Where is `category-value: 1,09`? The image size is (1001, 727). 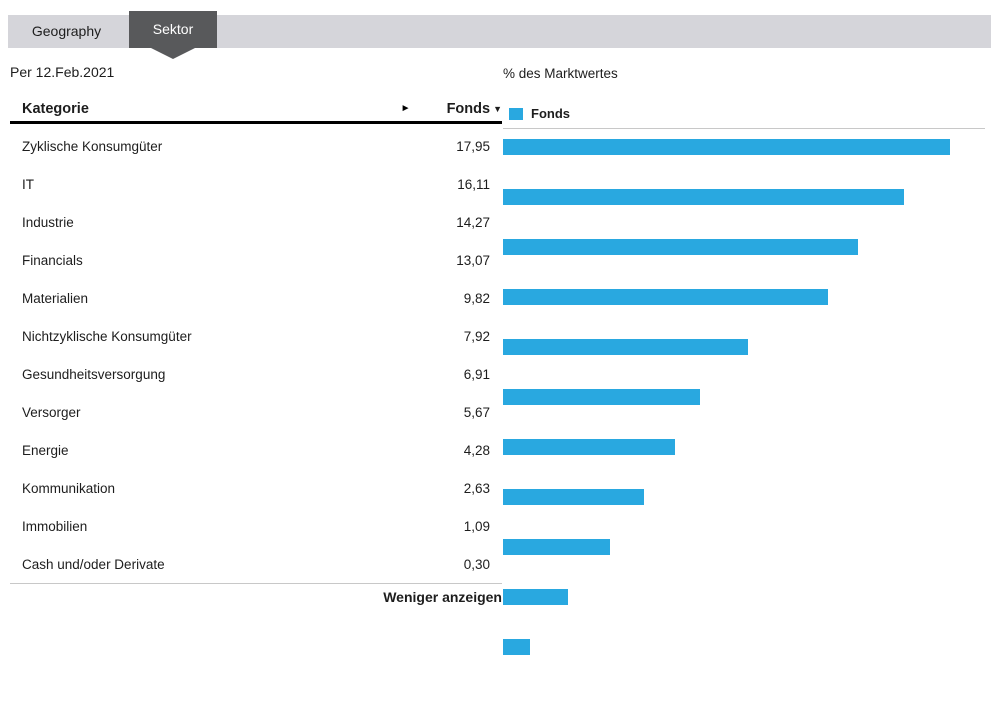 category-value: 1,09 is located at coordinates (476, 526).